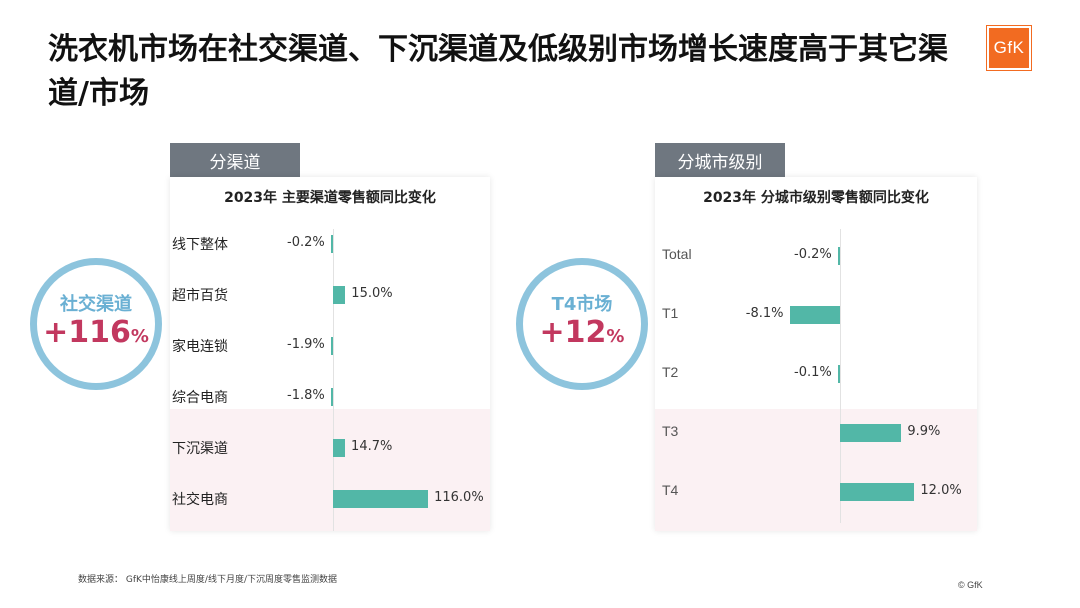  What do you see at coordinates (306, 344) in the screenshot?
I see `data-label: -1.9%` at bounding box center [306, 344].